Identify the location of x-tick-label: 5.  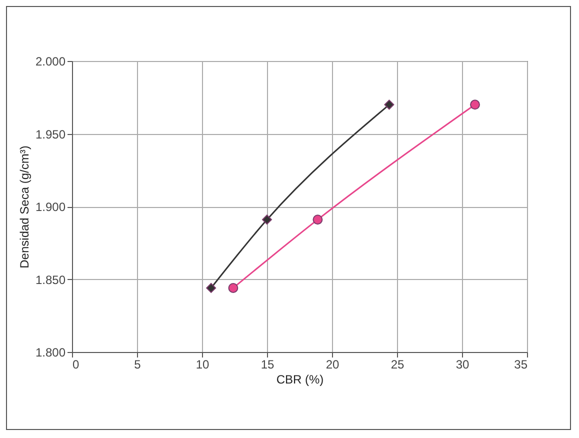
(138, 365).